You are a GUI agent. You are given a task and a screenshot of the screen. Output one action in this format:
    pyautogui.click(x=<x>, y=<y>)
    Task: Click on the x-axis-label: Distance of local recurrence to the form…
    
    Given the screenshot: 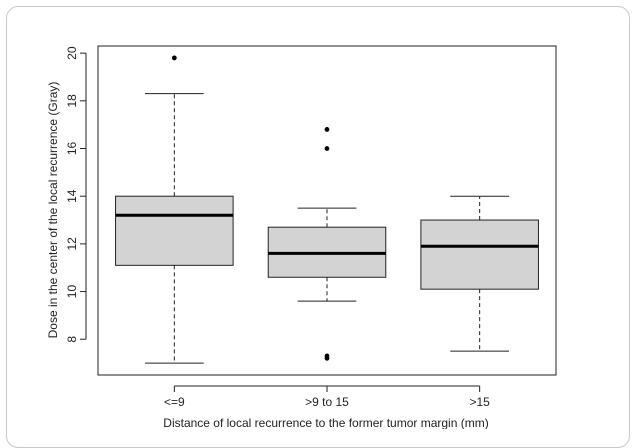 What is the action you would take?
    pyautogui.click(x=325, y=422)
    